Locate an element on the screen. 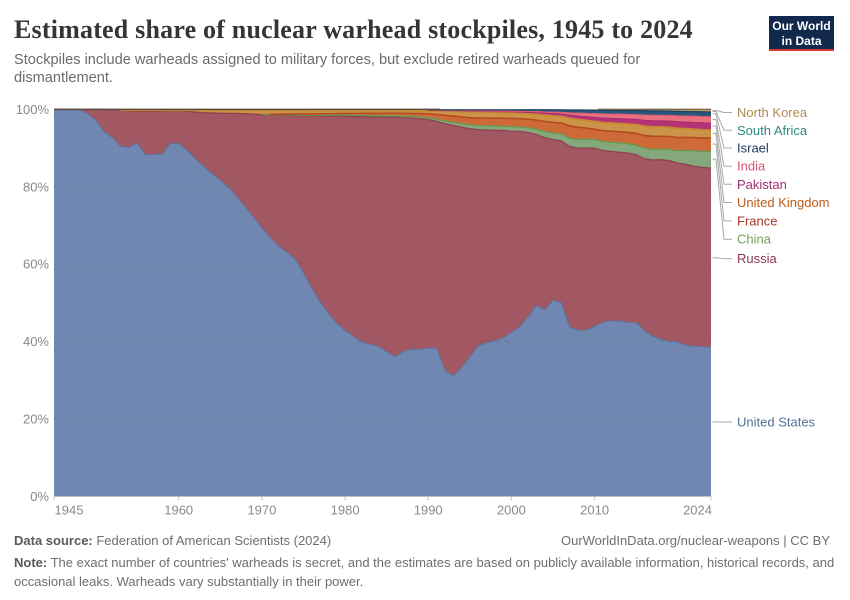 This screenshot has height=600, width=850. svg-text: 80% is located at coordinates (36, 186).